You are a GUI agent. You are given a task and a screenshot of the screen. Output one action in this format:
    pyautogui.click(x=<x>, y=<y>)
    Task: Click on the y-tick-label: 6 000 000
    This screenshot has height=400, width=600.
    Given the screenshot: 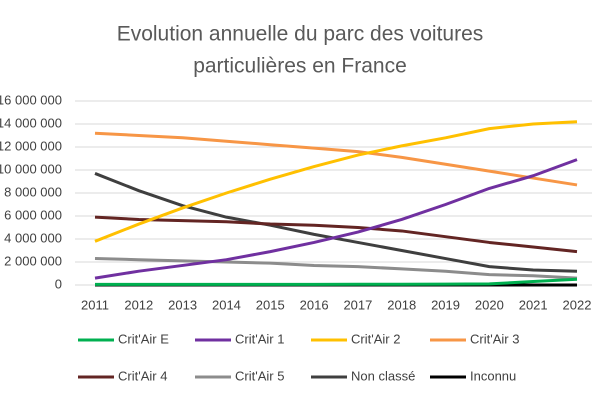 What is the action you would take?
    pyautogui.click(x=33, y=214)
    